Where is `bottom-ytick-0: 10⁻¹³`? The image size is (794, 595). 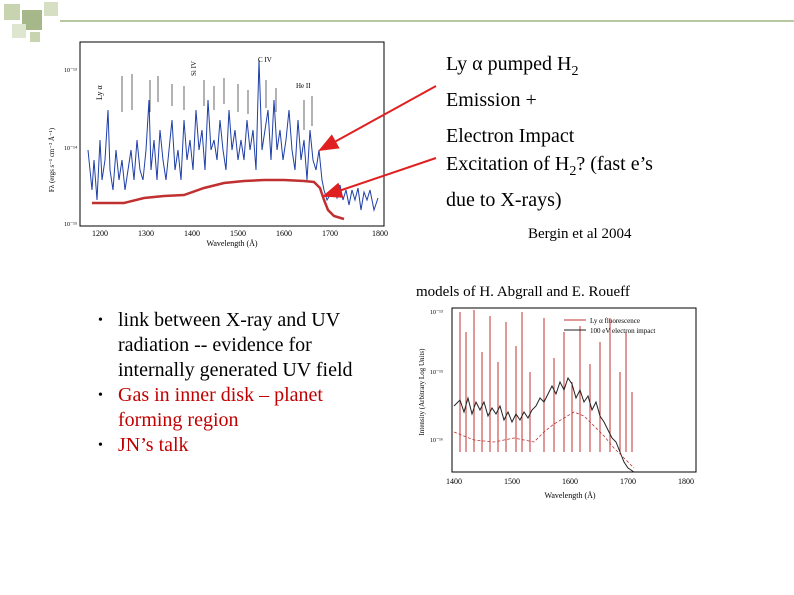
bottom-ytick-0: 10⁻¹³ is located at coordinates (436, 313).